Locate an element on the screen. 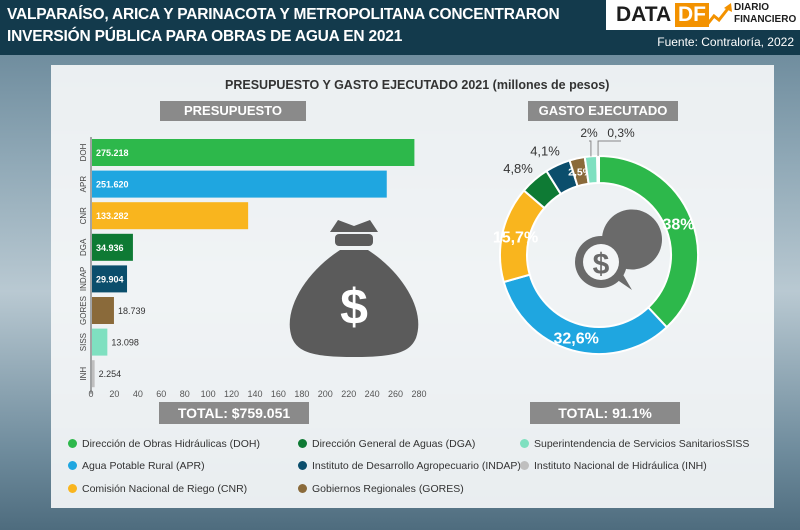 This screenshot has height=530, width=800. x-tick-label: 20 is located at coordinates (114, 394).